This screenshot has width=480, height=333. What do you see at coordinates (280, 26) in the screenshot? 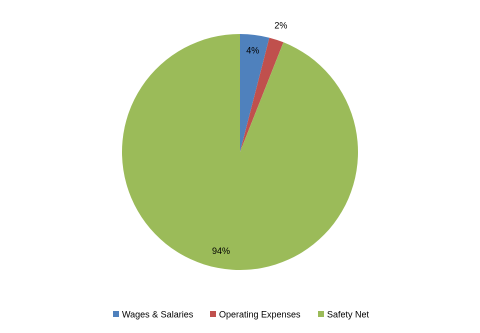
I see `data-label: 2%` at bounding box center [280, 26].